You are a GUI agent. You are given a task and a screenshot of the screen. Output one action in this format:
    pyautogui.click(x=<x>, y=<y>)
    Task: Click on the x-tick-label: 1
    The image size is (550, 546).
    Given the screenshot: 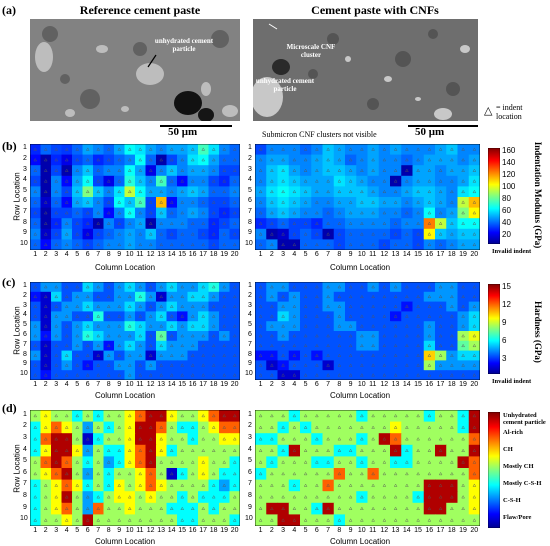 What is the action you would take?
    pyautogui.click(x=35, y=530)
    